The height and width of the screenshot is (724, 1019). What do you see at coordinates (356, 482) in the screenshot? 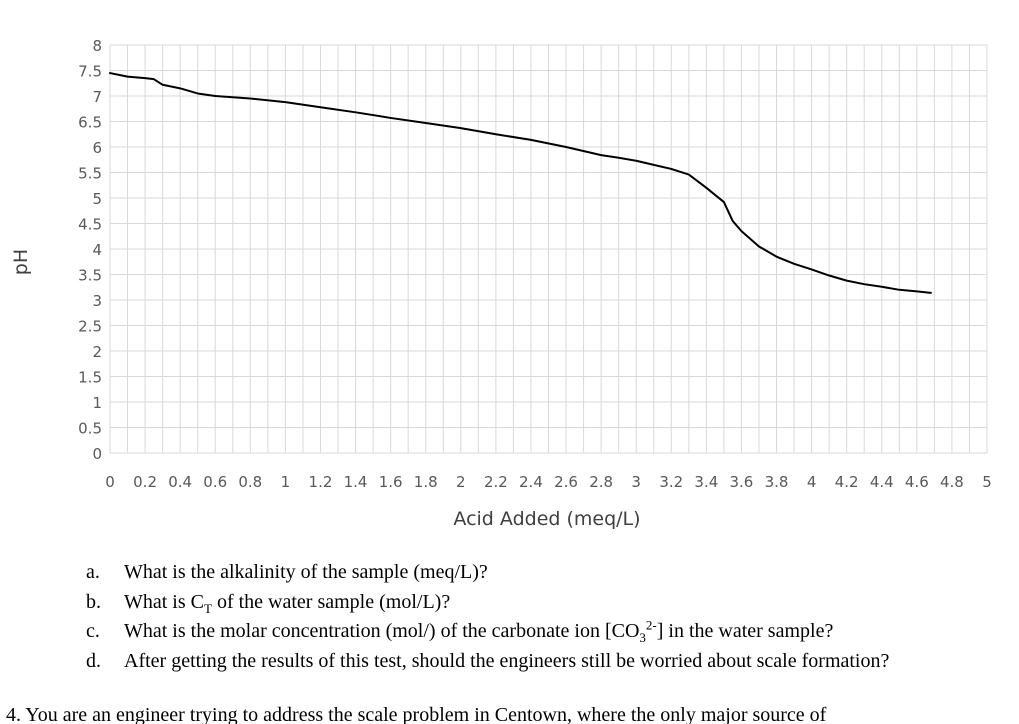
I see `x-tick-label: 1.4` at bounding box center [356, 482].